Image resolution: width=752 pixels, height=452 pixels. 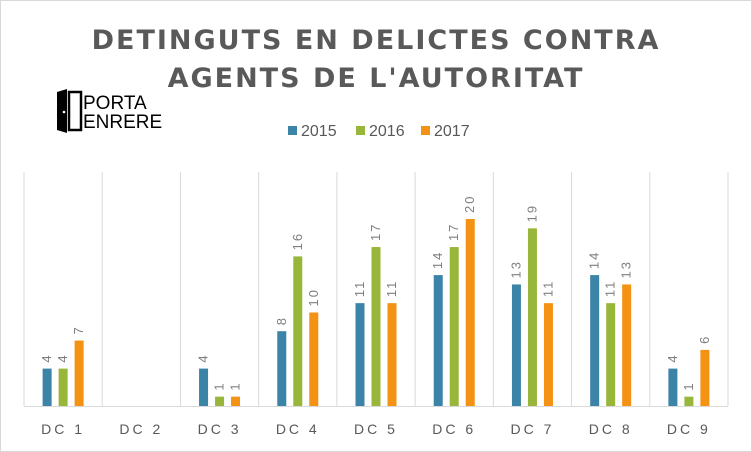 What do you see at coordinates (376, 40) in the screenshot?
I see `chart-title-line-1: DETINGUTS EN DELICTES CONTRA` at bounding box center [376, 40].